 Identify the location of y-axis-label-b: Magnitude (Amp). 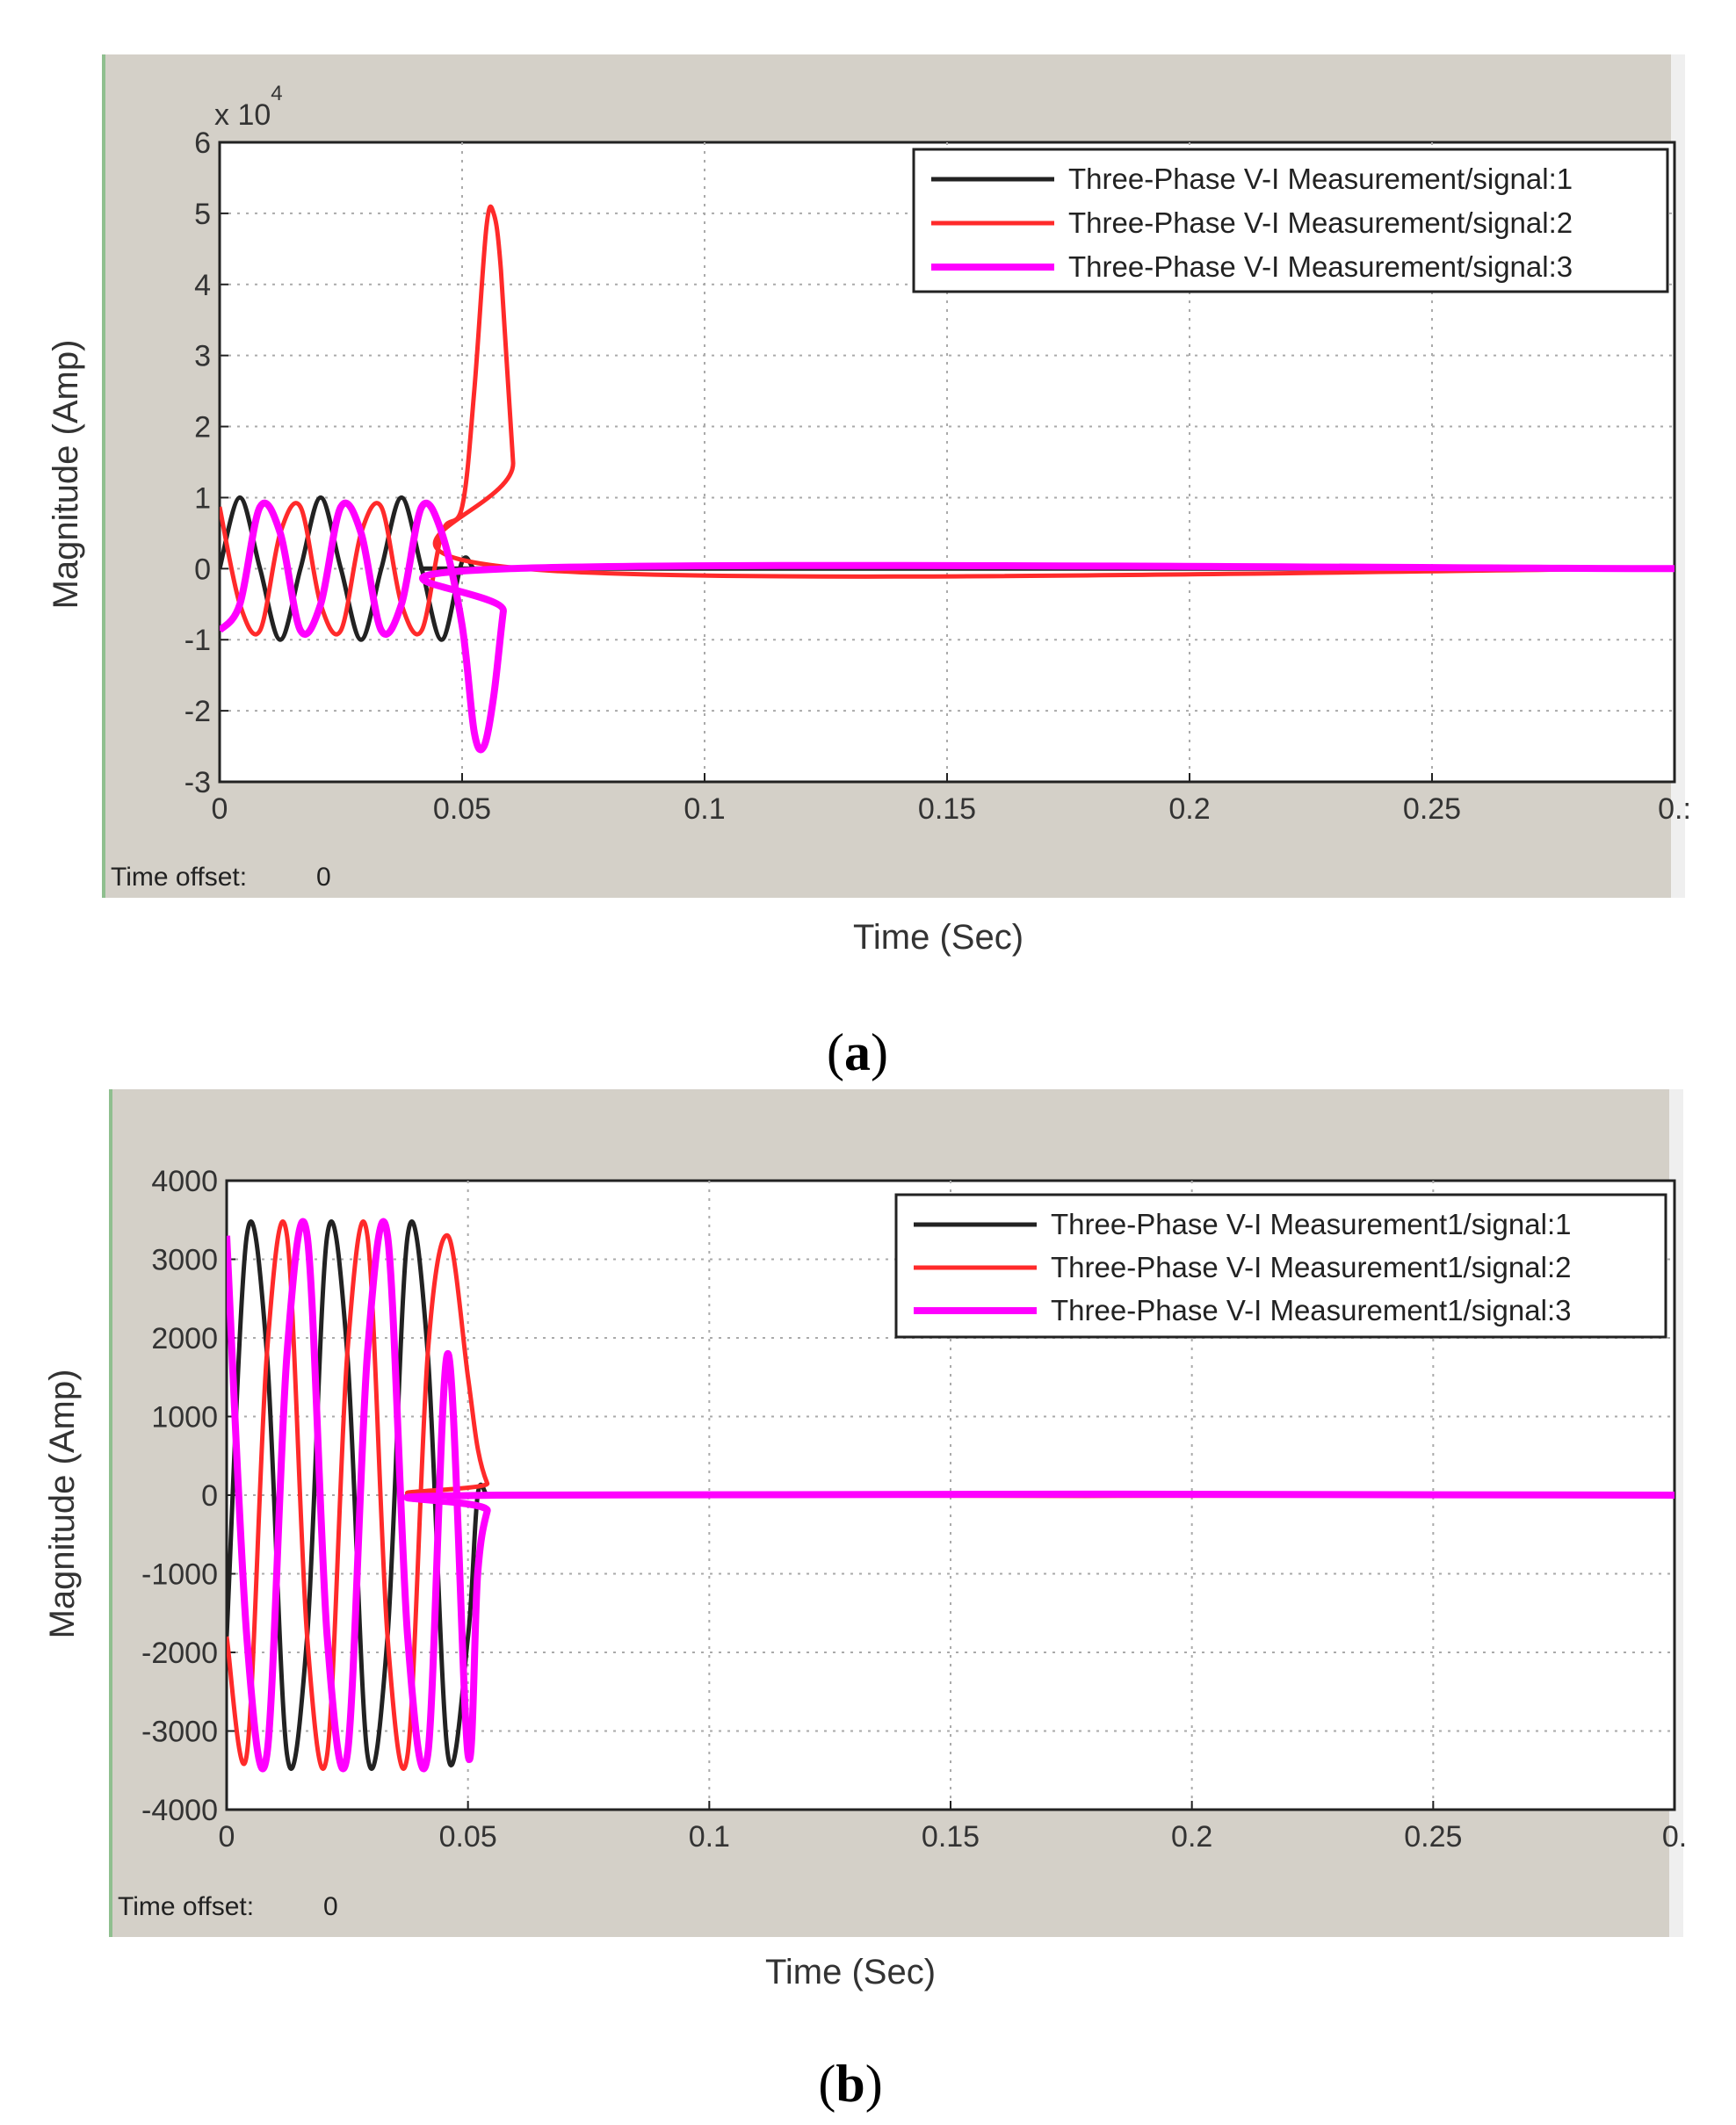
(63, 1504).